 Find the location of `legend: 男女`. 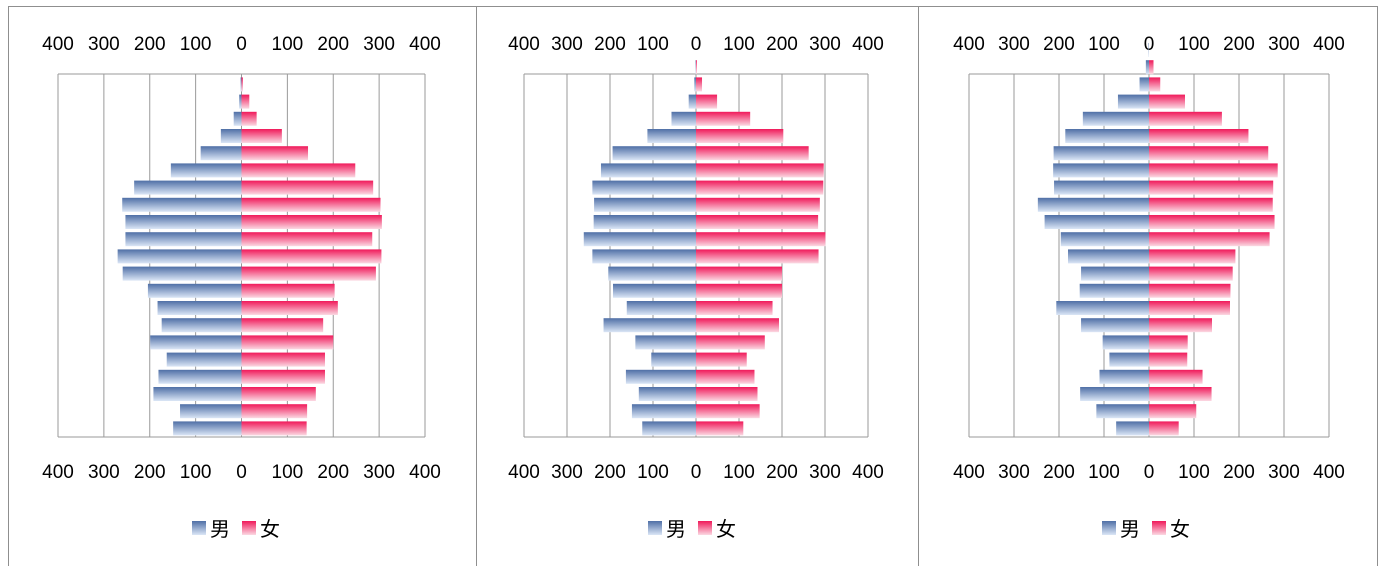

legend: 男女 is located at coordinates (1146, 529).